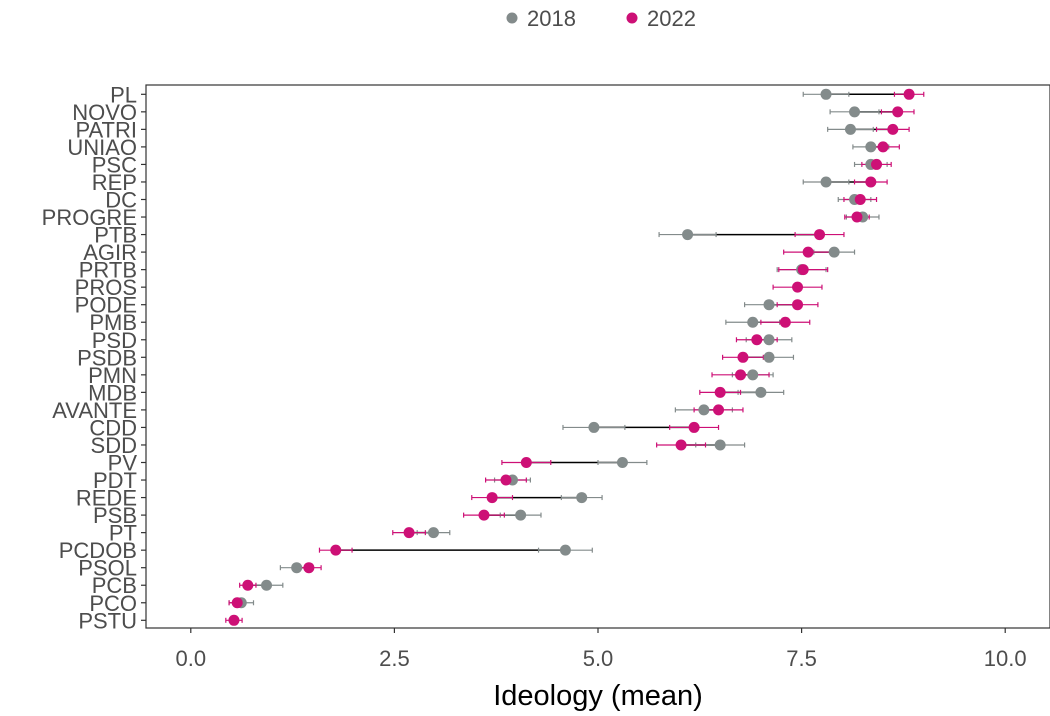  What do you see at coordinates (190, 658) in the screenshot?
I see `x-tick-label: 0.0` at bounding box center [190, 658].